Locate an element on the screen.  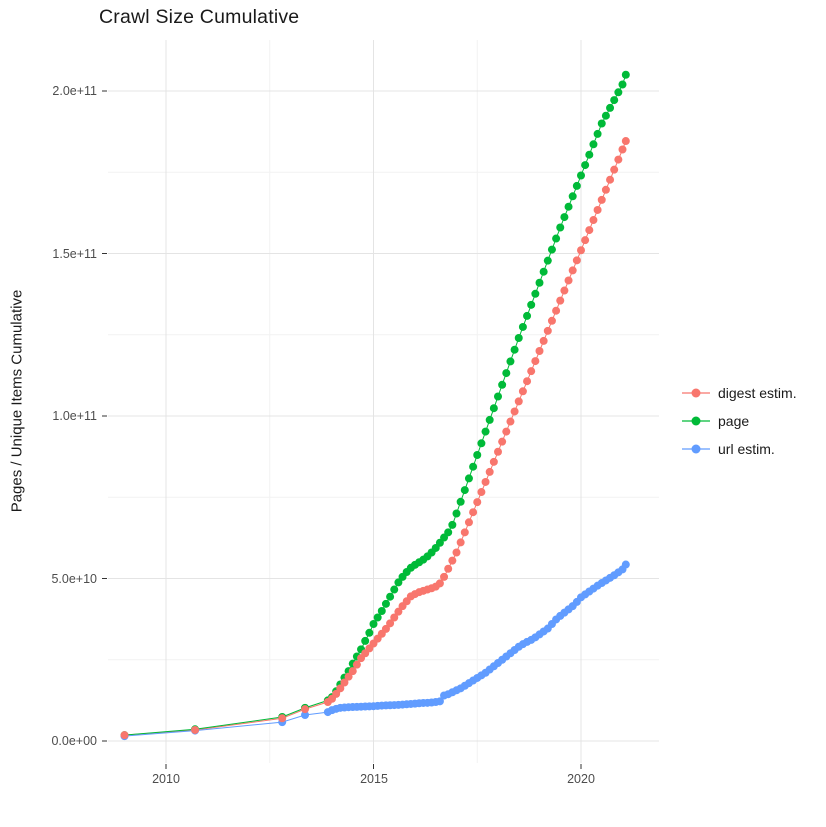
plot-title: Crawl Size Cumulative is located at coordinates (199, 17).